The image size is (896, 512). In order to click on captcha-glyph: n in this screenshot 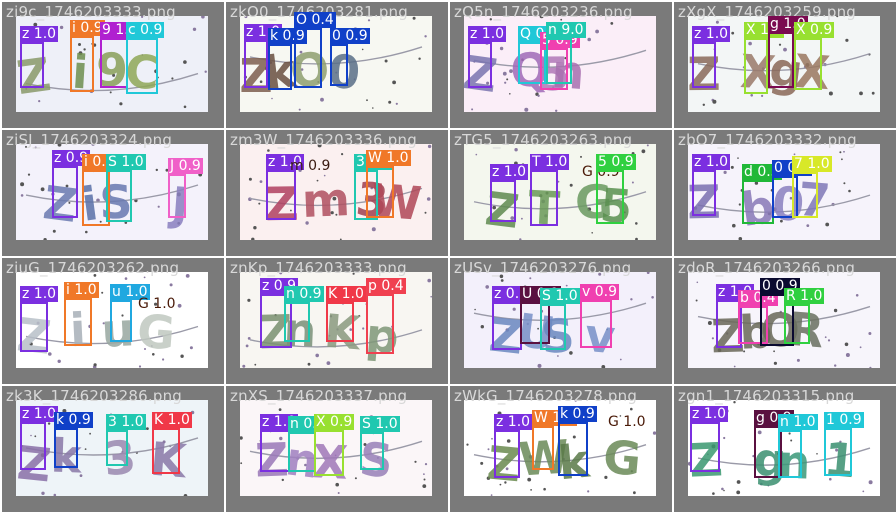, I will do `click(300, 329)`.